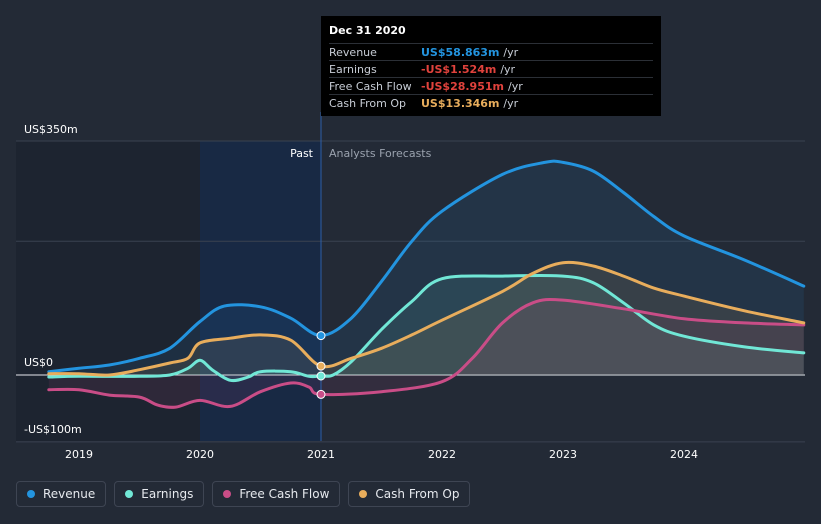 Image resolution: width=821 pixels, height=524 pixels. What do you see at coordinates (684, 454) in the screenshot?
I see `x-tick-label: 2024` at bounding box center [684, 454].